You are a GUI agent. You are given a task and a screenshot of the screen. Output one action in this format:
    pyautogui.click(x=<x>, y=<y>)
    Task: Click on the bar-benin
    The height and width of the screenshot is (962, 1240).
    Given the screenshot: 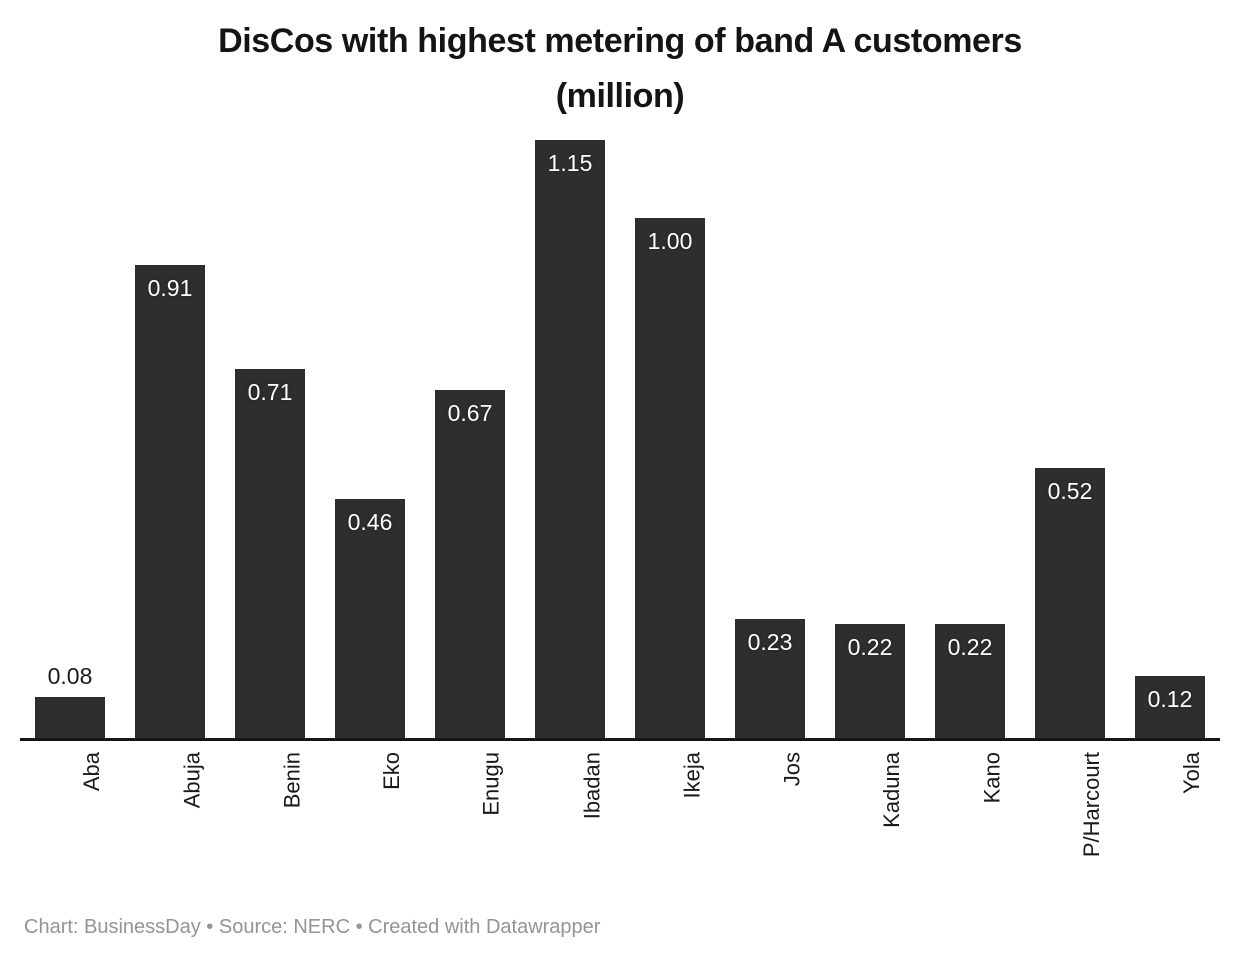 What is the action you would take?
    pyautogui.click(x=270, y=554)
    